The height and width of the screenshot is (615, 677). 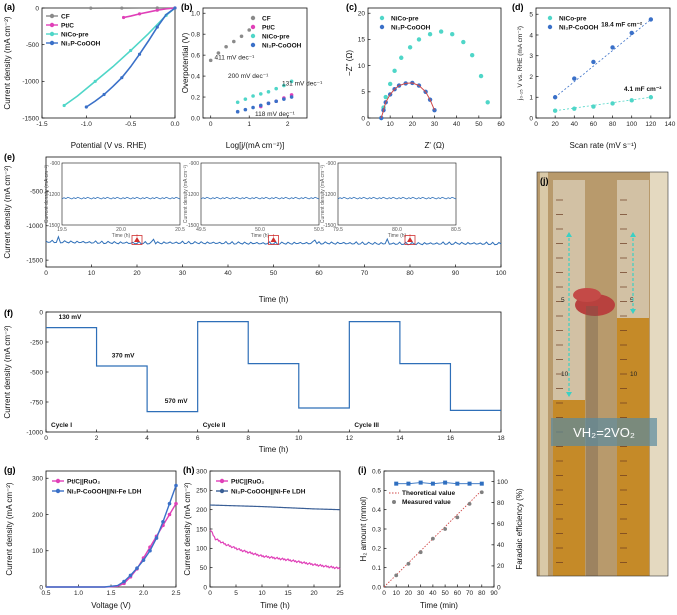 I want to click on y-tick-label: -1000, so click(x=30, y=82).